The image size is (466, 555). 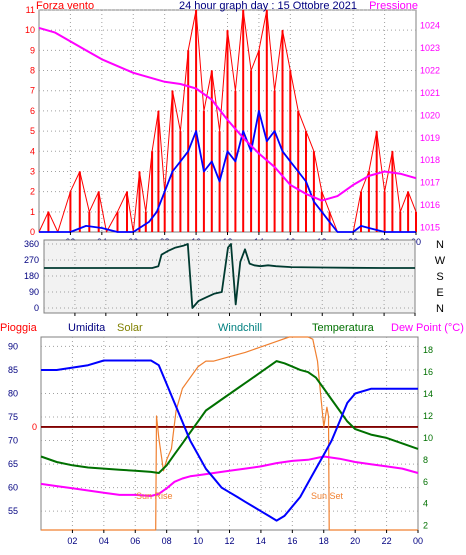 I want to click on y-right-tick-label: 4, so click(x=425, y=504).